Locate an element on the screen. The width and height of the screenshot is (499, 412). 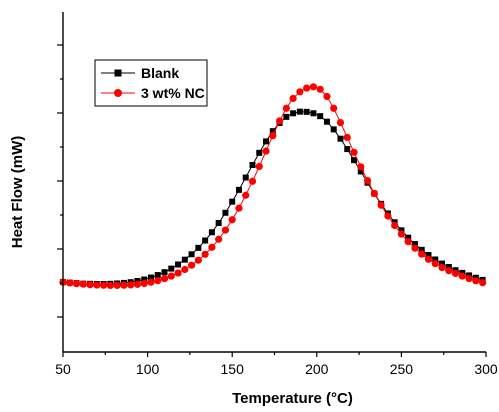
legend-box is located at coordinates (151, 83).